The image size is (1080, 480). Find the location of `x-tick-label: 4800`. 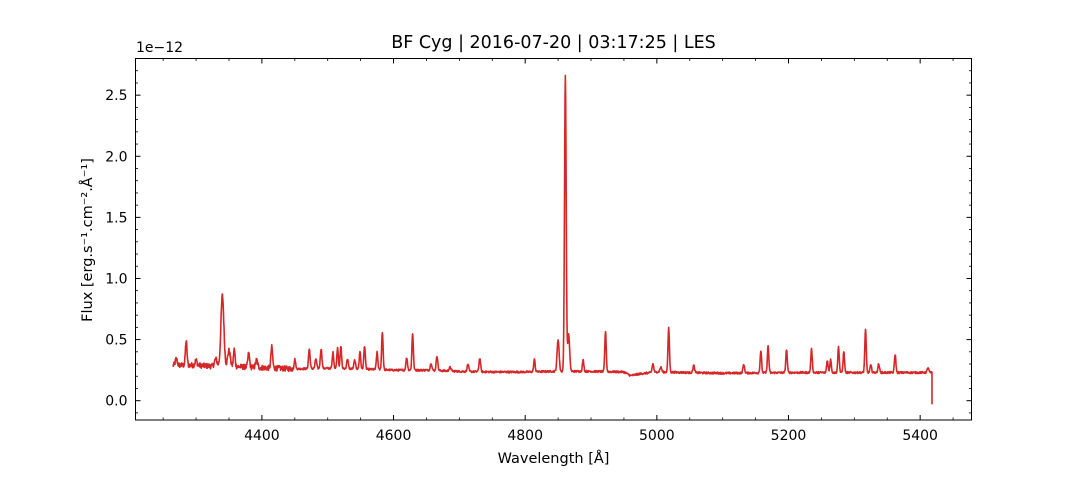

x-tick-label: 4800 is located at coordinates (525, 436).